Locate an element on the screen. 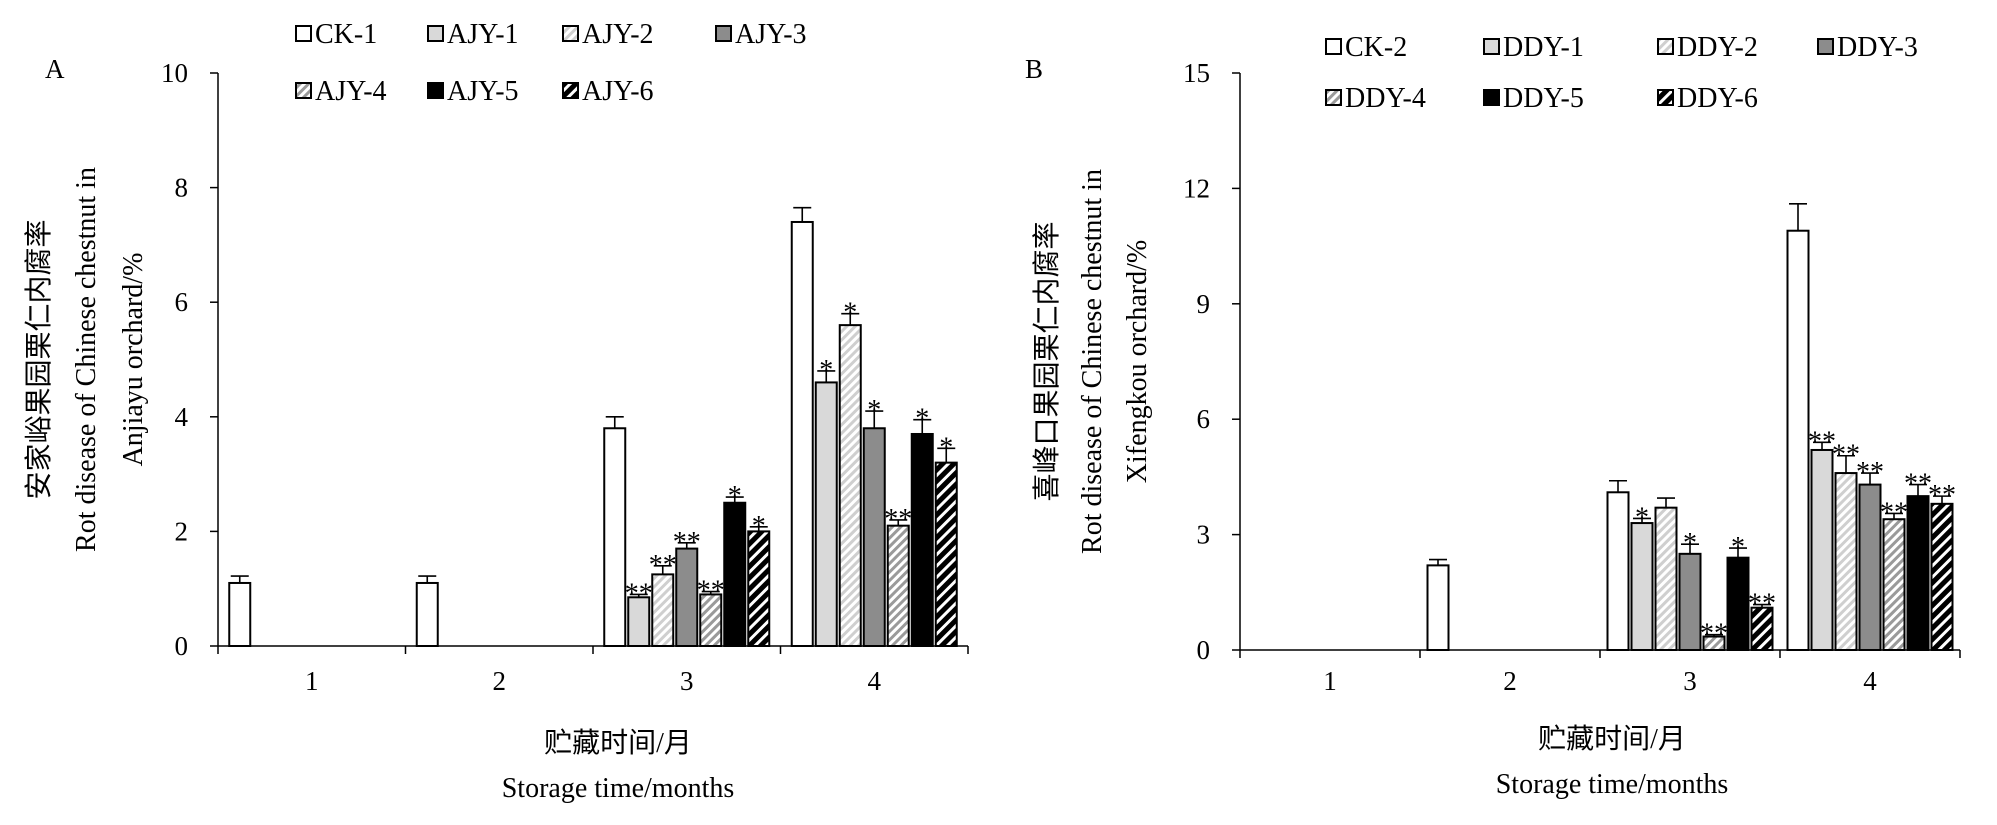  x-axis-title-line: 贮藏时间/月 is located at coordinates (618, 743).